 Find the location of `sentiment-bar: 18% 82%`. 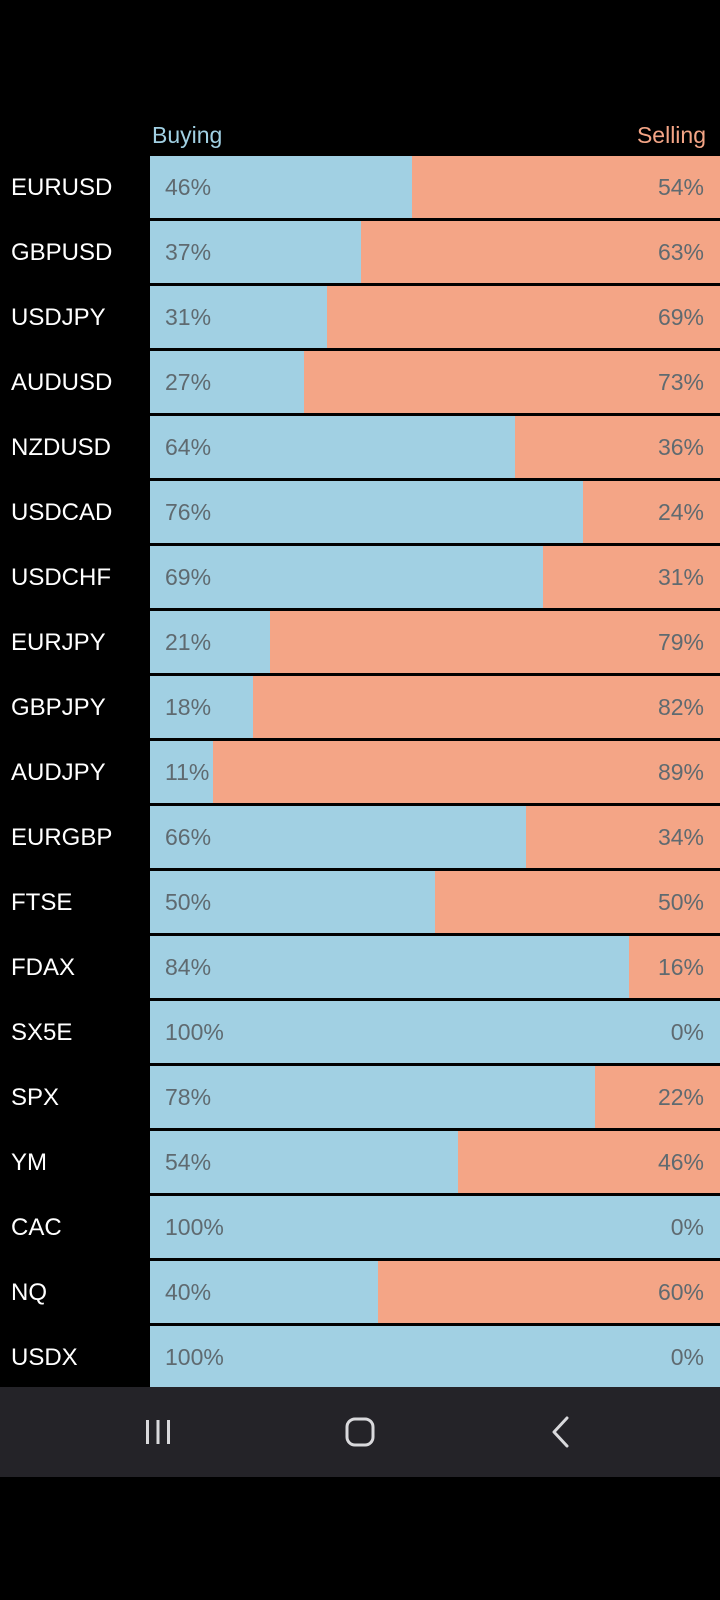

sentiment-bar: 18% 82% is located at coordinates (435, 707).